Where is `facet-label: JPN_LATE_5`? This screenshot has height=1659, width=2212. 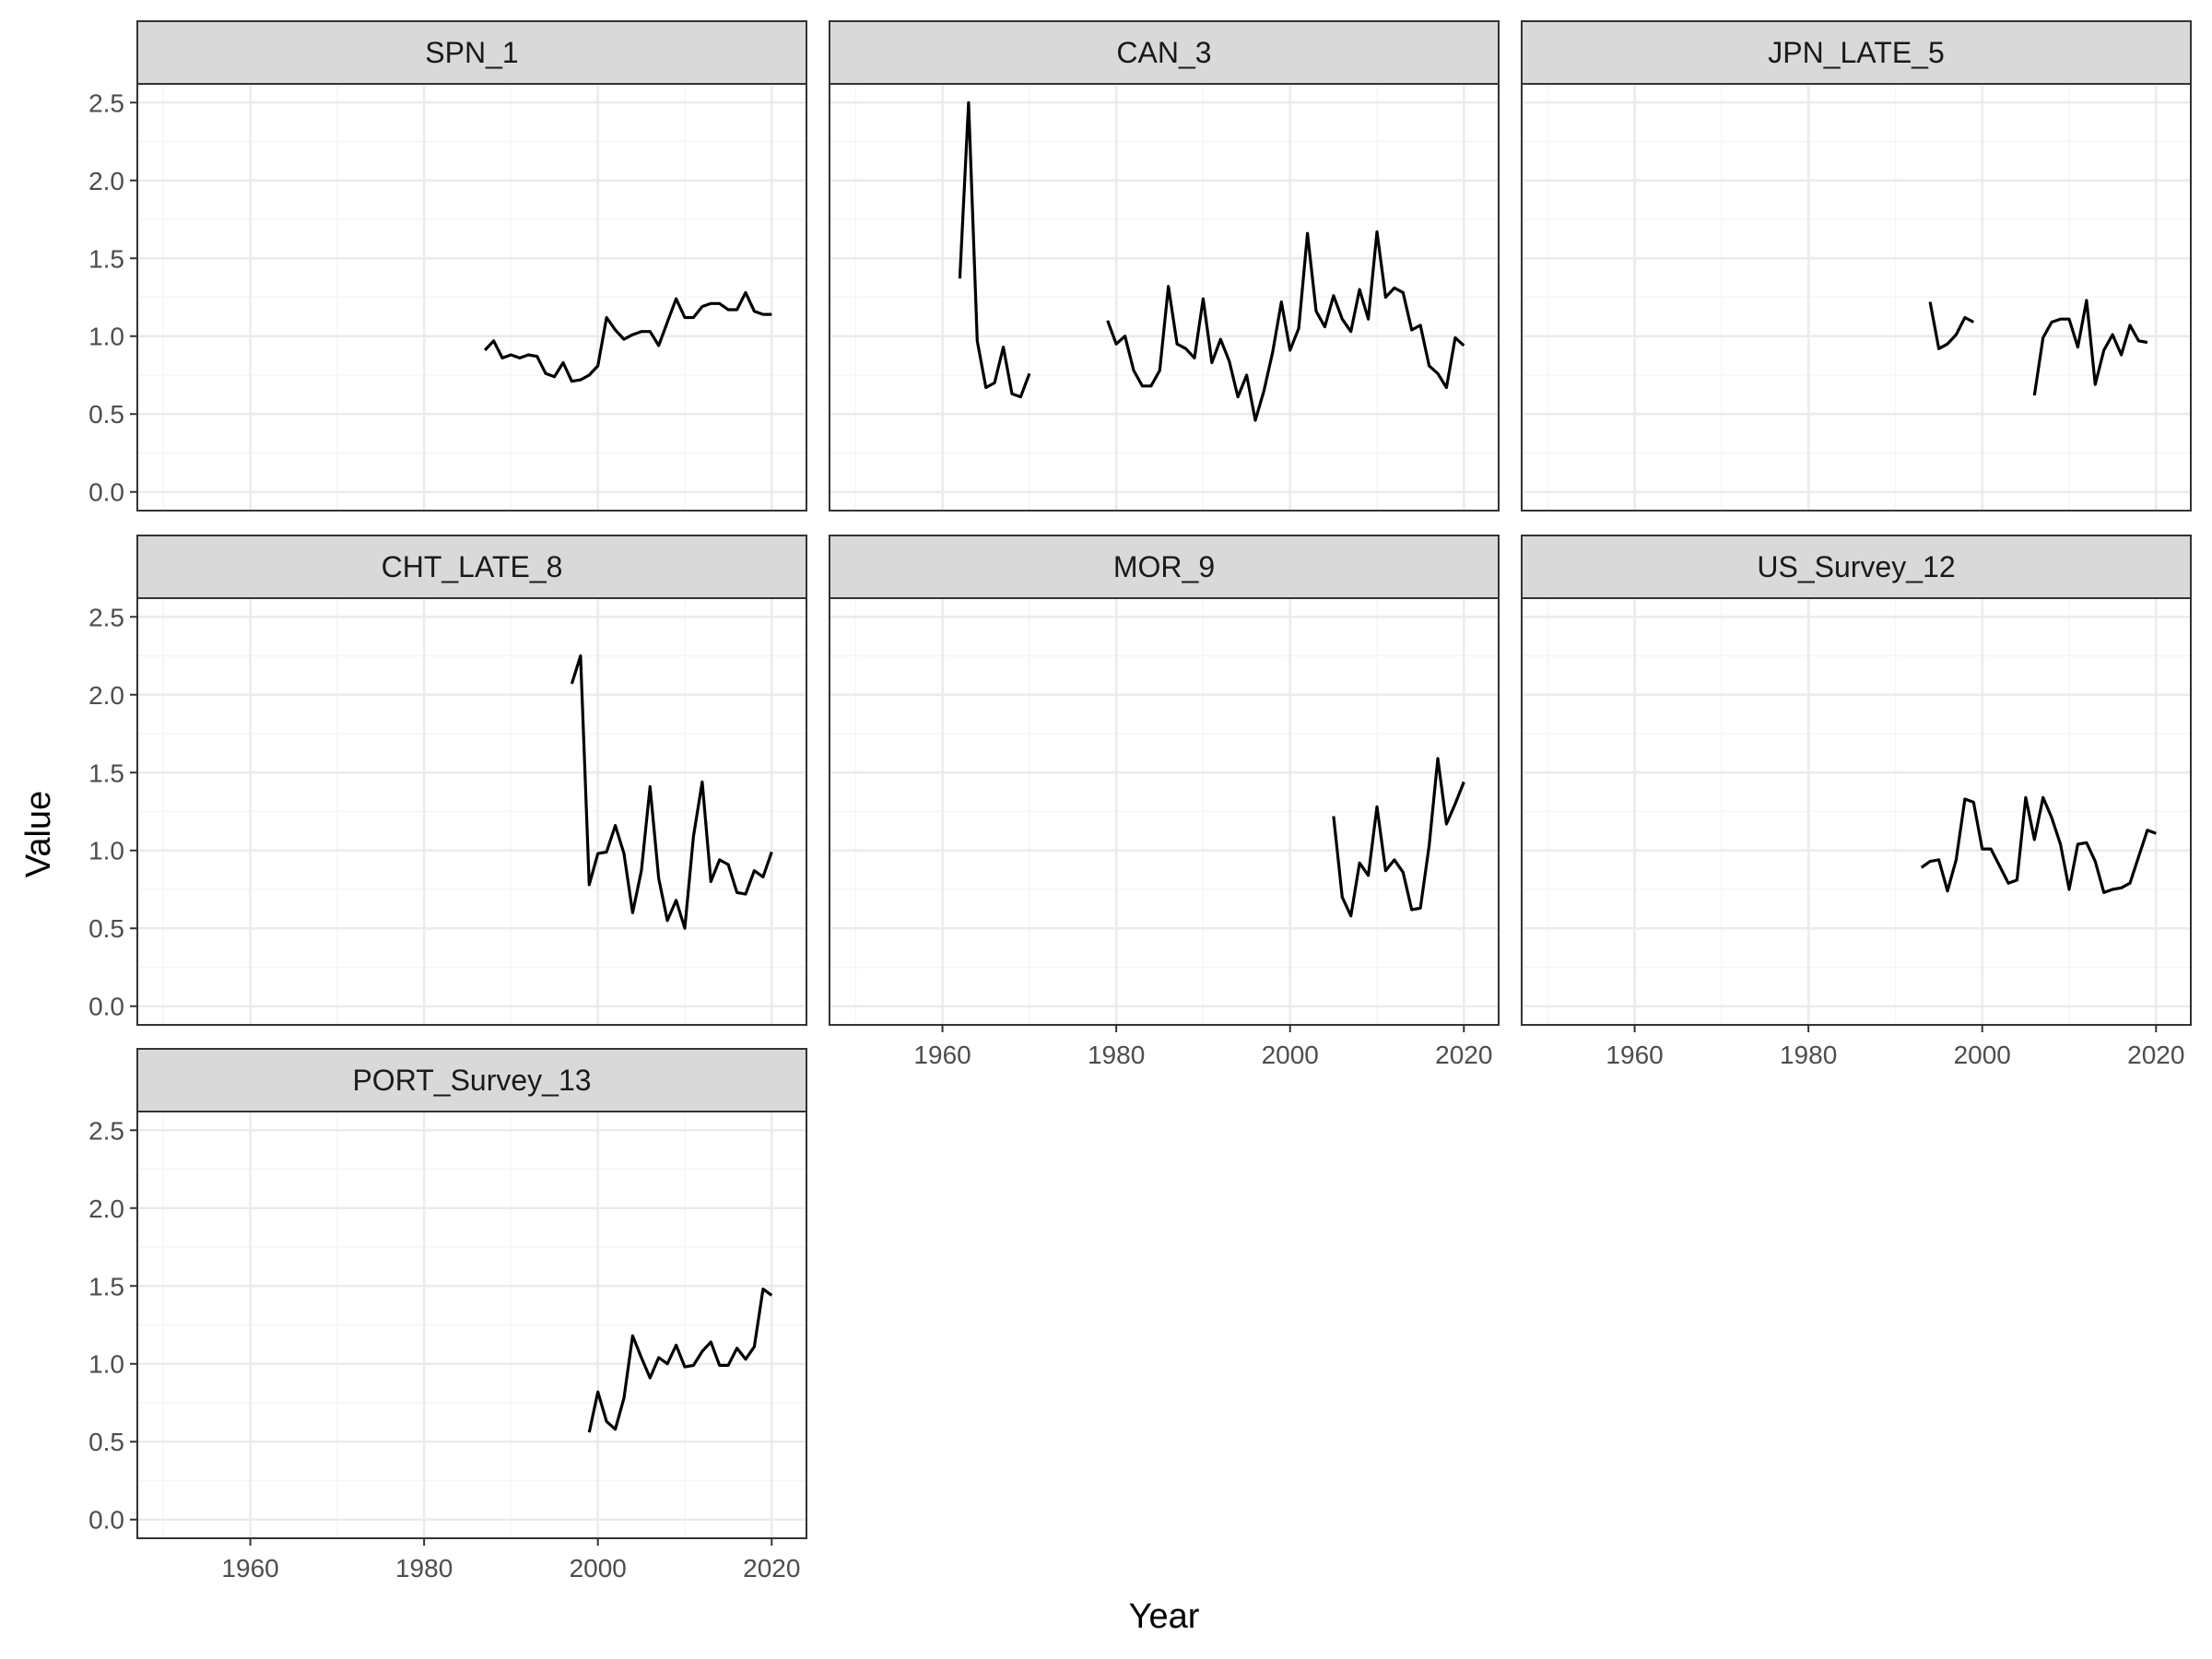 facet-label: JPN_LATE_5 is located at coordinates (1856, 52).